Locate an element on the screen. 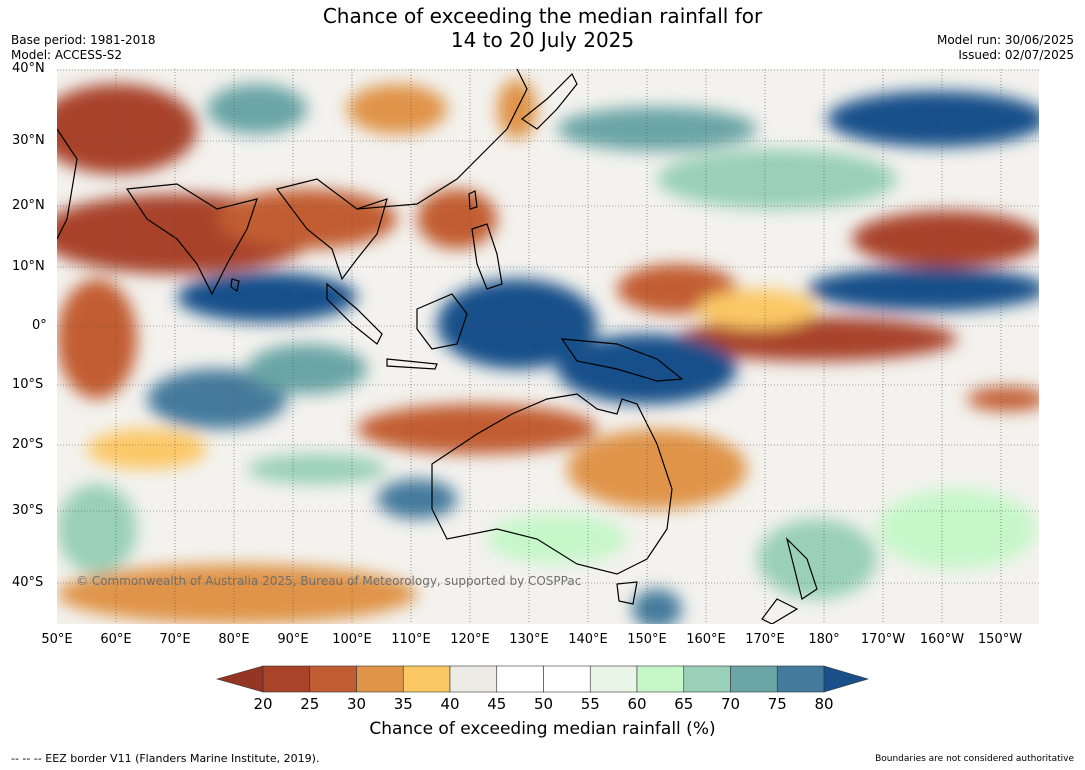 This screenshot has width=1085, height=770. new-guinea-outline is located at coordinates (622, 360).